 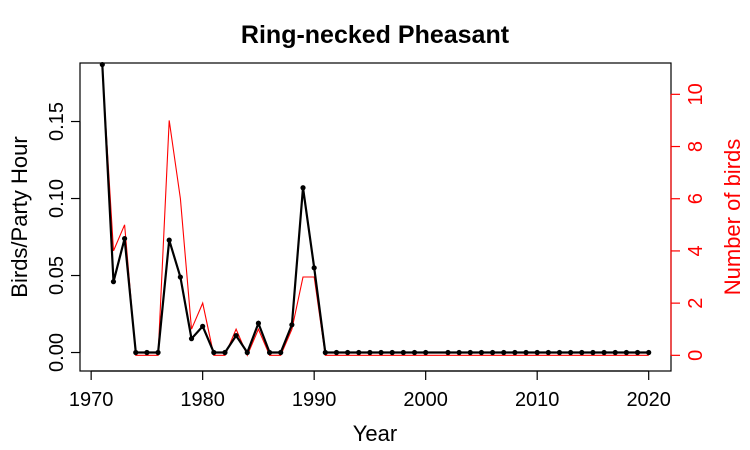 What do you see at coordinates (63, 237) in the screenshot?
I see `y-axis-left: 0.00 0.05 0.10 0.15` at bounding box center [63, 237].